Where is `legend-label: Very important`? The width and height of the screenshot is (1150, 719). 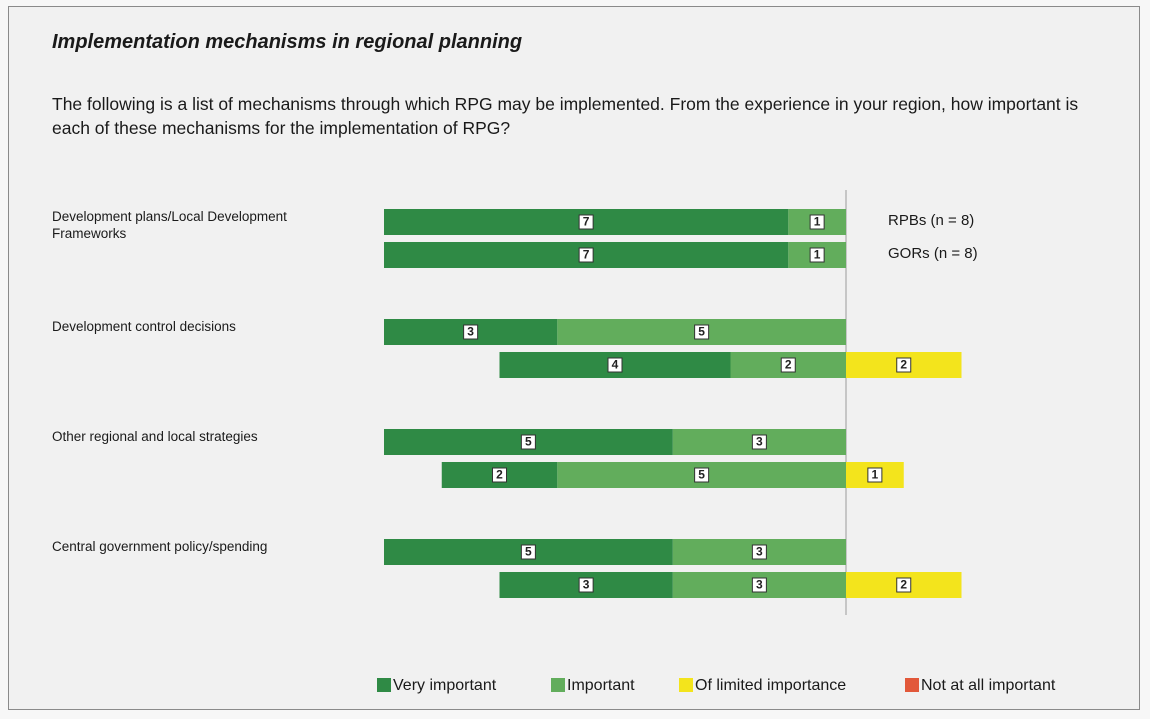 legend-label: Very important is located at coordinates (445, 685).